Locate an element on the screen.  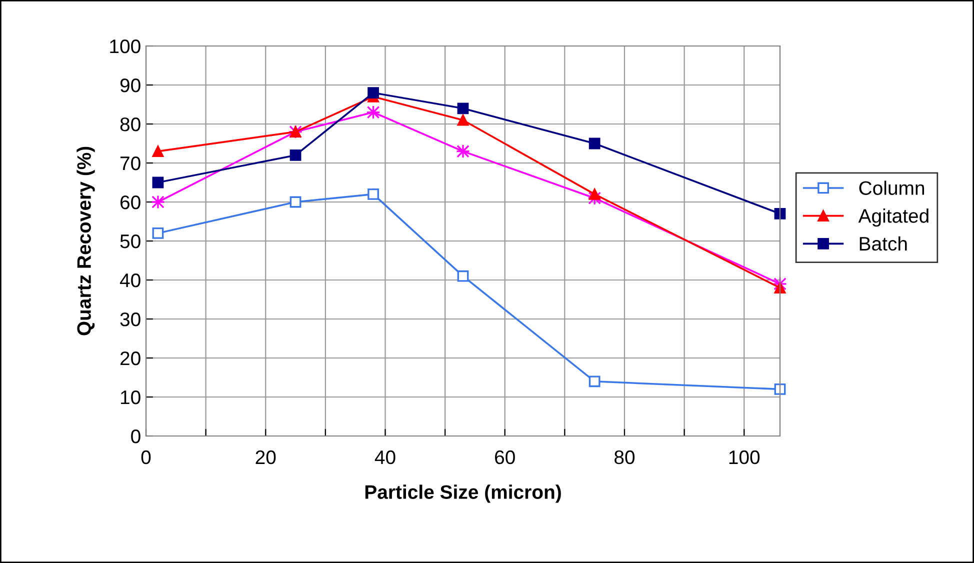
x-tick-label: 60 is located at coordinates (505, 457).